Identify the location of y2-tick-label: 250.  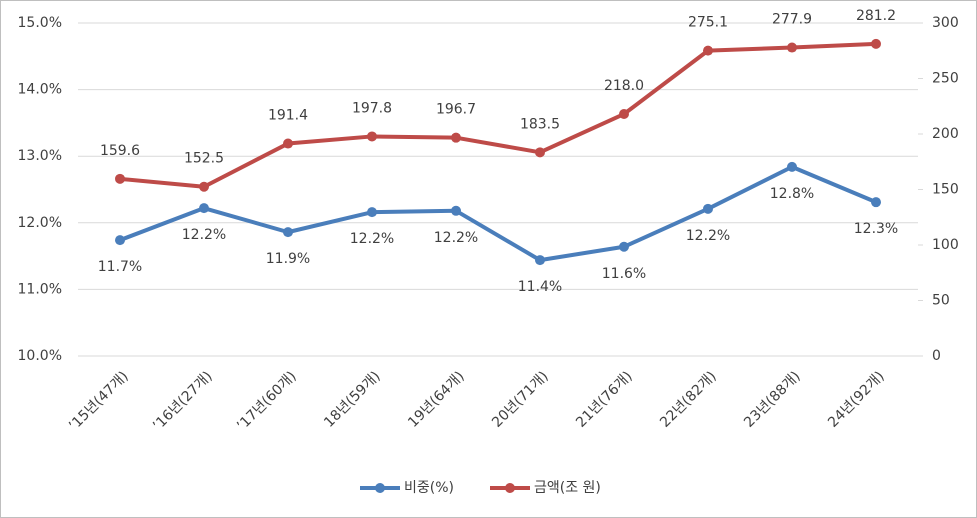
(945, 79).